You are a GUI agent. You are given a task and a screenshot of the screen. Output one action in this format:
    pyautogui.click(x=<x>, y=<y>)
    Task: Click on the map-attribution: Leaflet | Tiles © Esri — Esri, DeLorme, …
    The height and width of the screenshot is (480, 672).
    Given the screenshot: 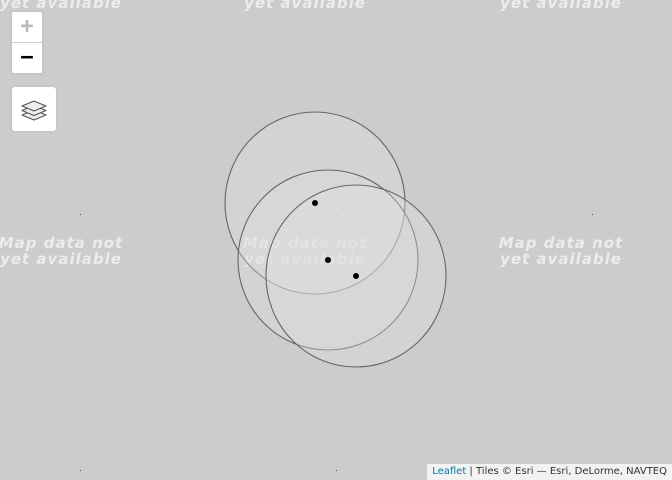 What is the action you would take?
    pyautogui.click(x=549, y=472)
    